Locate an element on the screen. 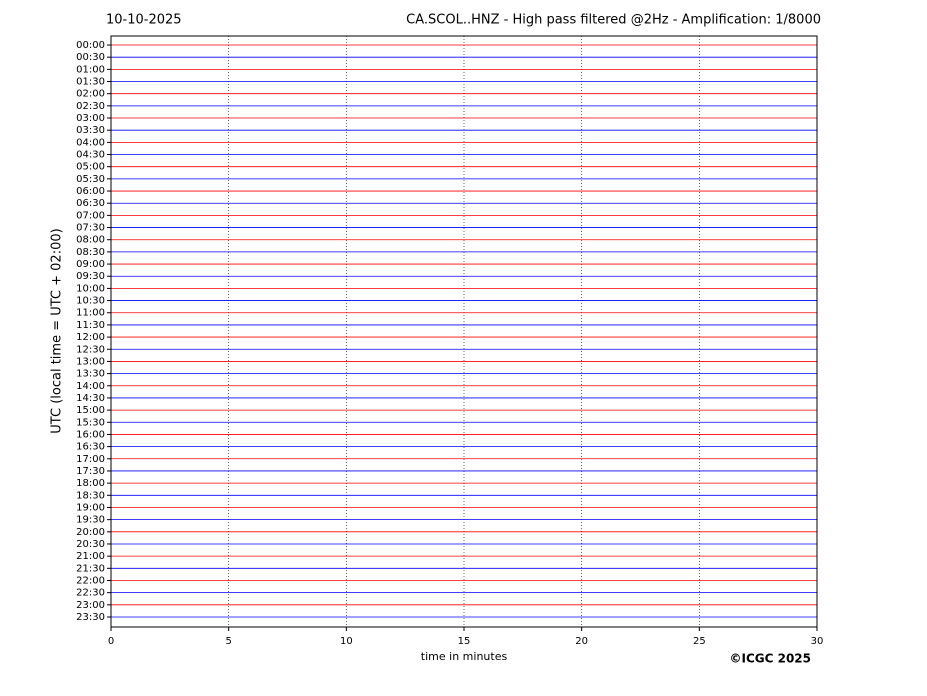 The image size is (927, 696). y-tick-label: 16:00 is located at coordinates (90, 434).